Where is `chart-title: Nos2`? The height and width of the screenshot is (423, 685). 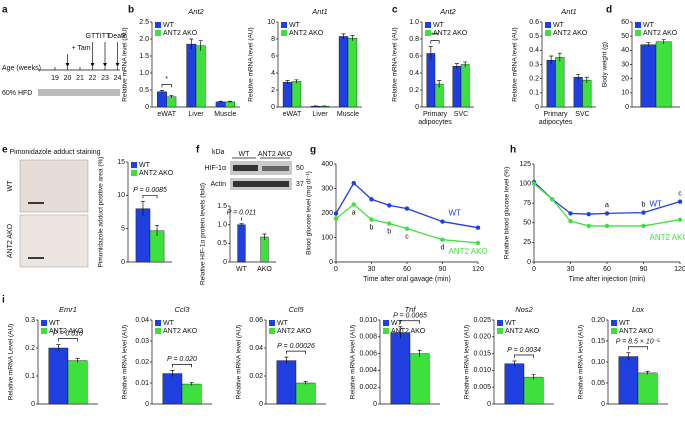
chart-title: Nos2 is located at coordinates (524, 309).